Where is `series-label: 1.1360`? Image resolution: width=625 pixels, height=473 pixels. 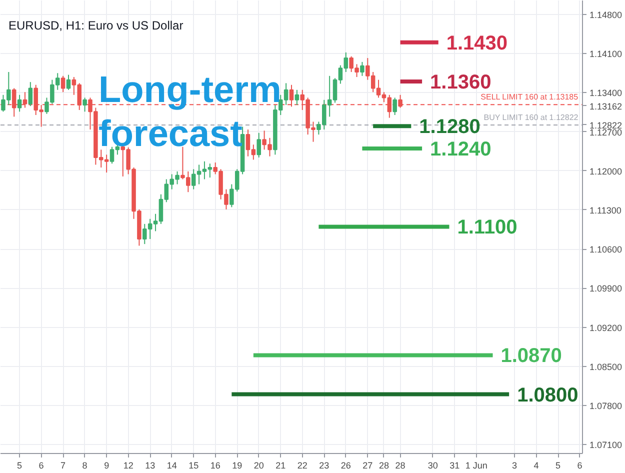 series-label: 1.1360 is located at coordinates (461, 82).